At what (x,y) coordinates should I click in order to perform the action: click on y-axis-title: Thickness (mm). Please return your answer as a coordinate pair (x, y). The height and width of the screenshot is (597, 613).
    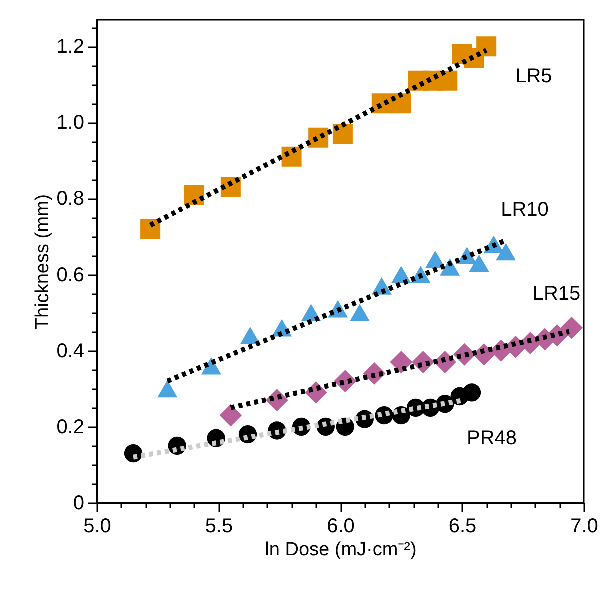
    Looking at the image, I should click on (43, 262).